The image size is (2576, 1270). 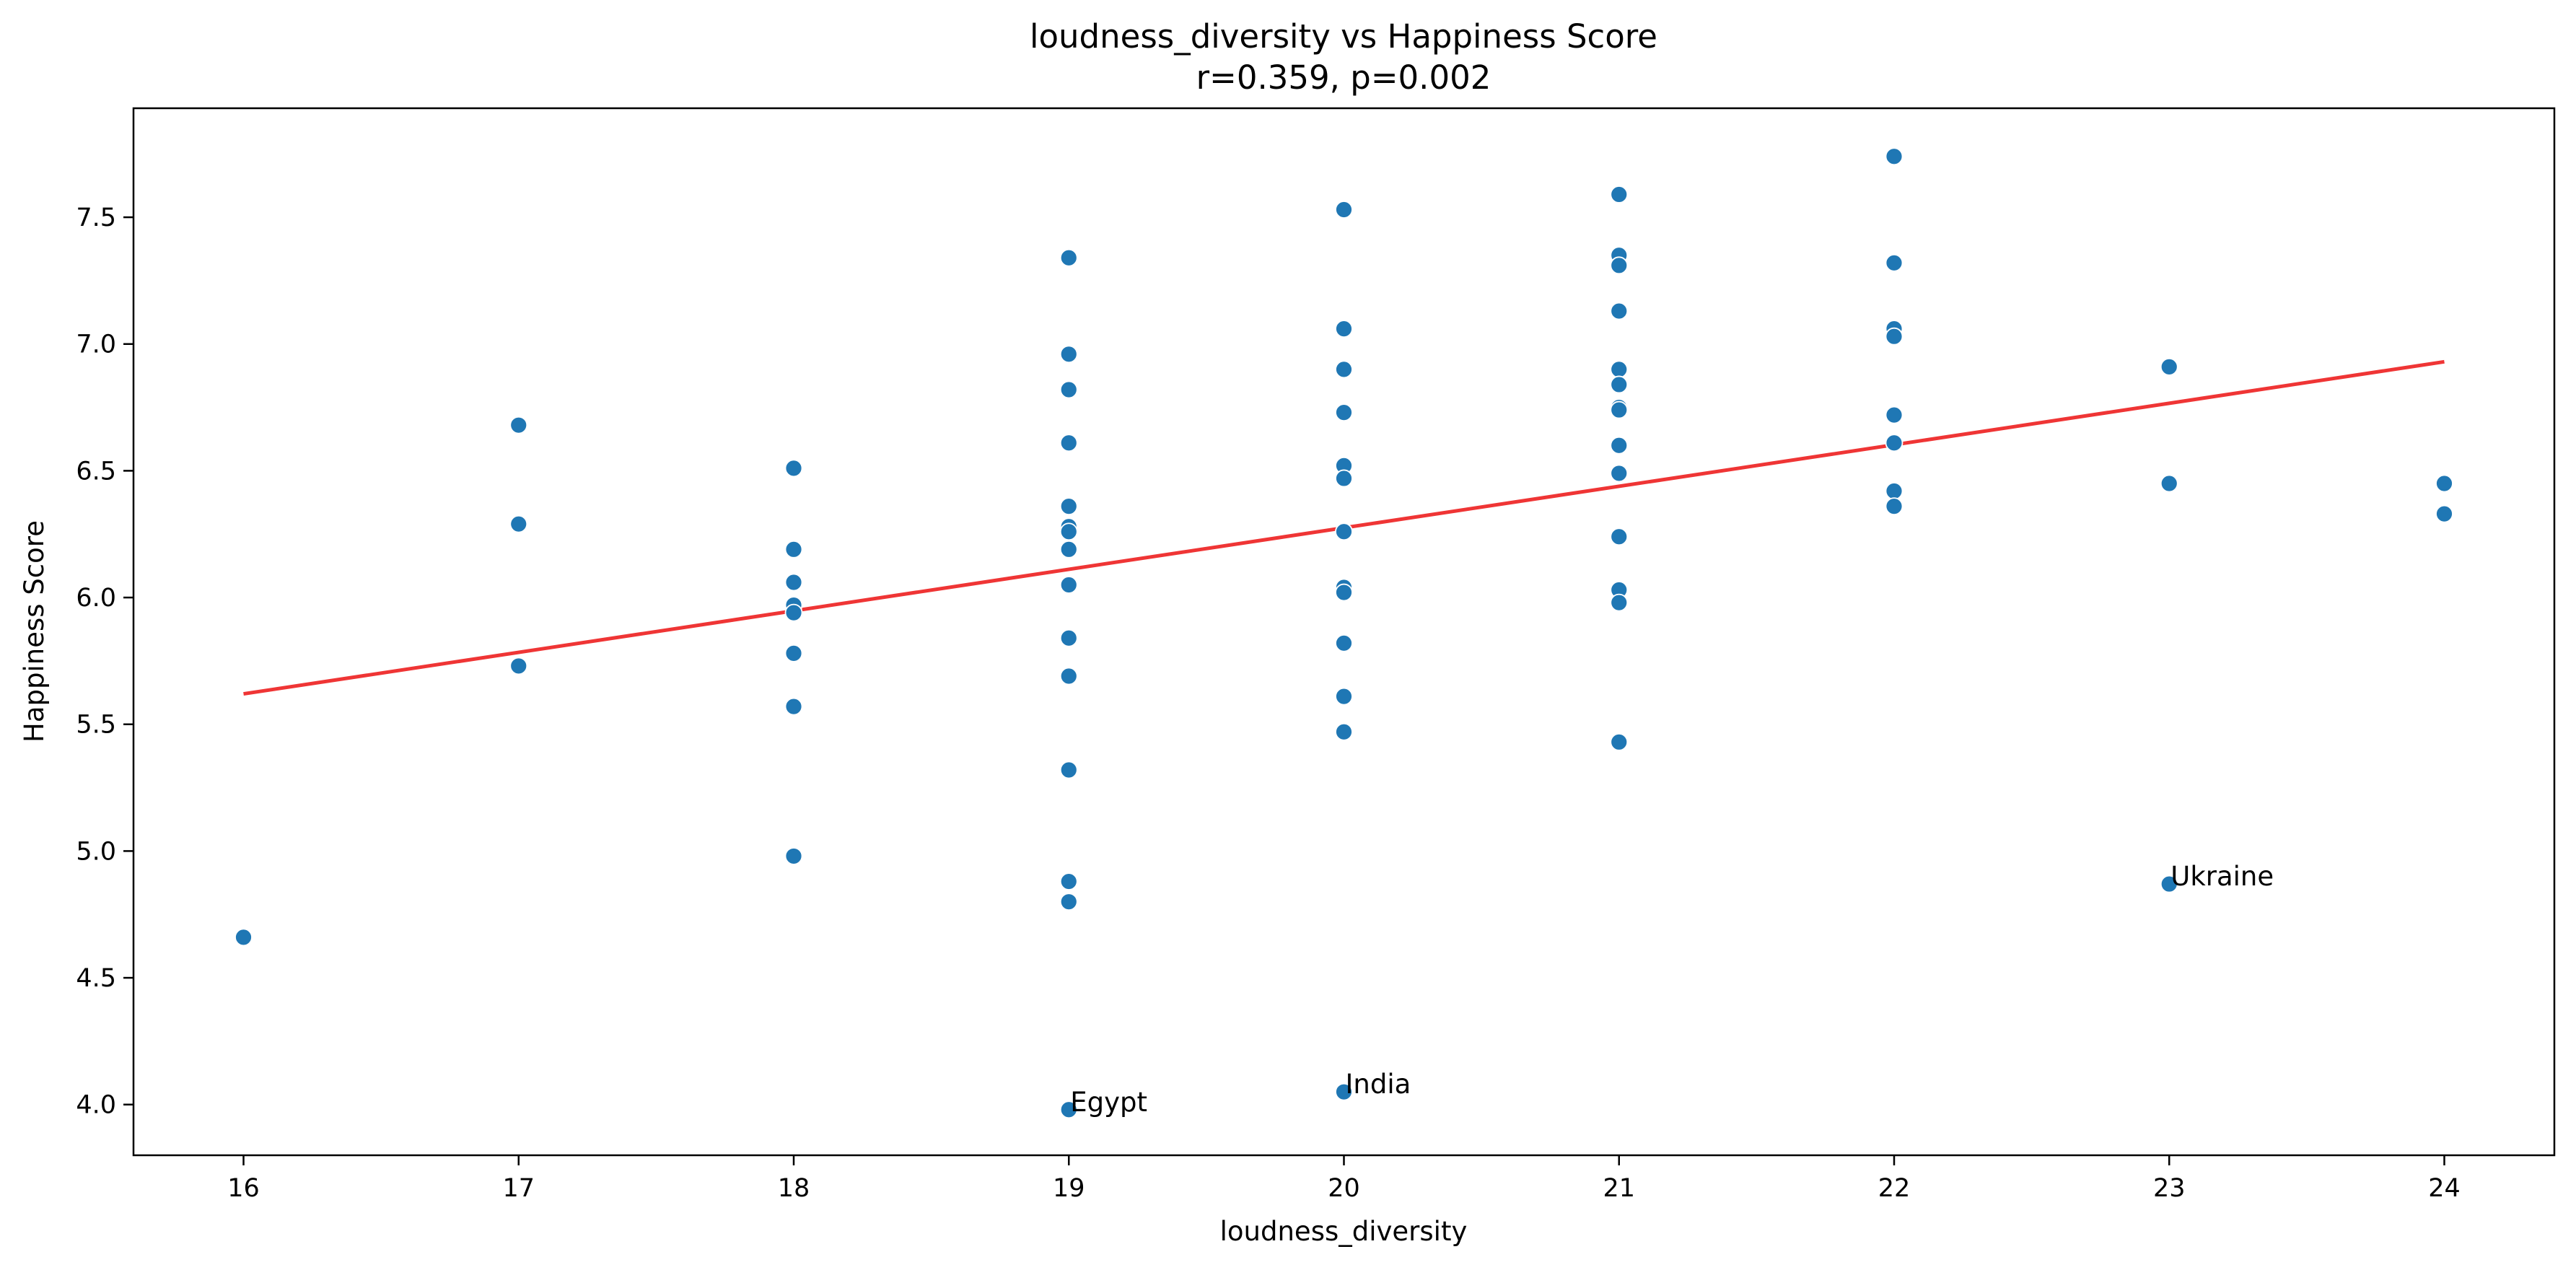 What do you see at coordinates (96, 217) in the screenshot?
I see `y-tick-label: 7.5` at bounding box center [96, 217].